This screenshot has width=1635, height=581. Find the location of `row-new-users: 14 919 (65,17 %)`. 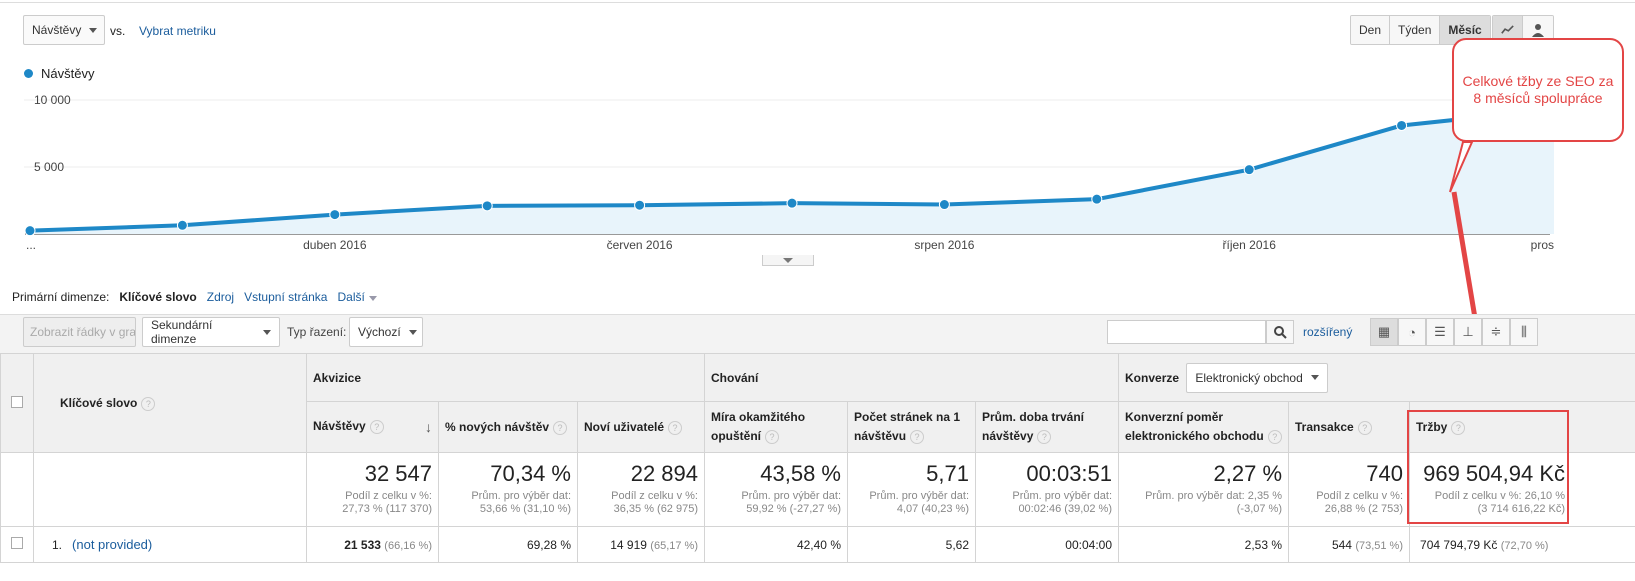

row-new-users: 14 919 (65,17 %) is located at coordinates (641, 544).